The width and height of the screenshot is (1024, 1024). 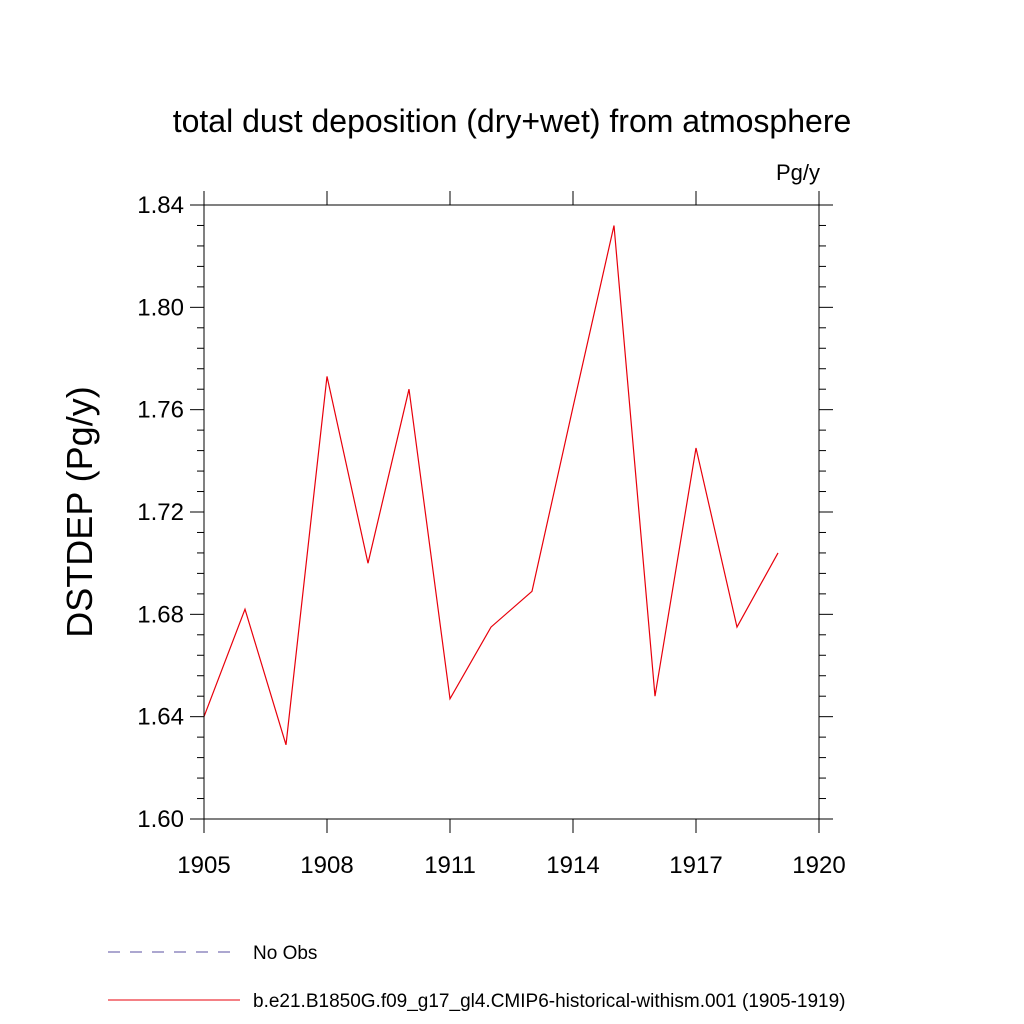 I want to click on y-axis-label: DSTDEP (Pg/y), so click(x=79, y=511).